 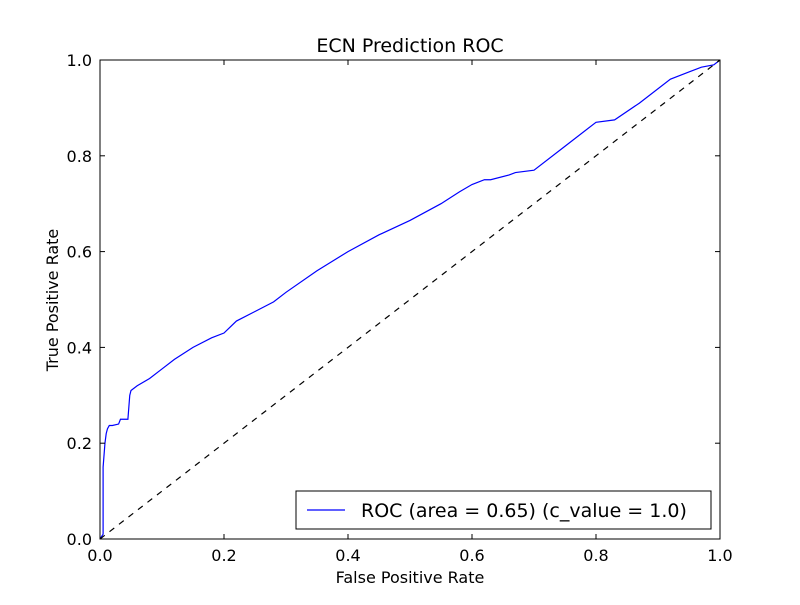 I want to click on x-tick-label: 0.6, so click(x=471, y=555).